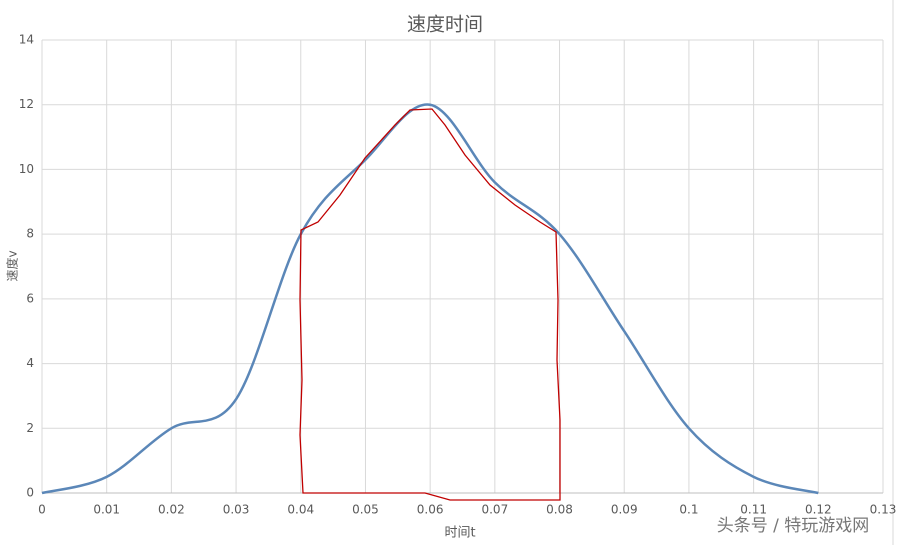 The width and height of the screenshot is (898, 545). Describe the element at coordinates (365, 510) in the screenshot. I see `x-tick-label: 0.05` at that location.